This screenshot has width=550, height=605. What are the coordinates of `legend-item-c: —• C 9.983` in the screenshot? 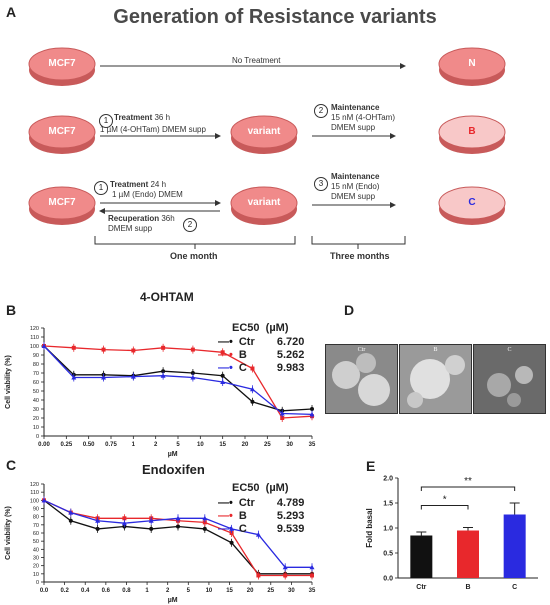 It's located at (261, 368).